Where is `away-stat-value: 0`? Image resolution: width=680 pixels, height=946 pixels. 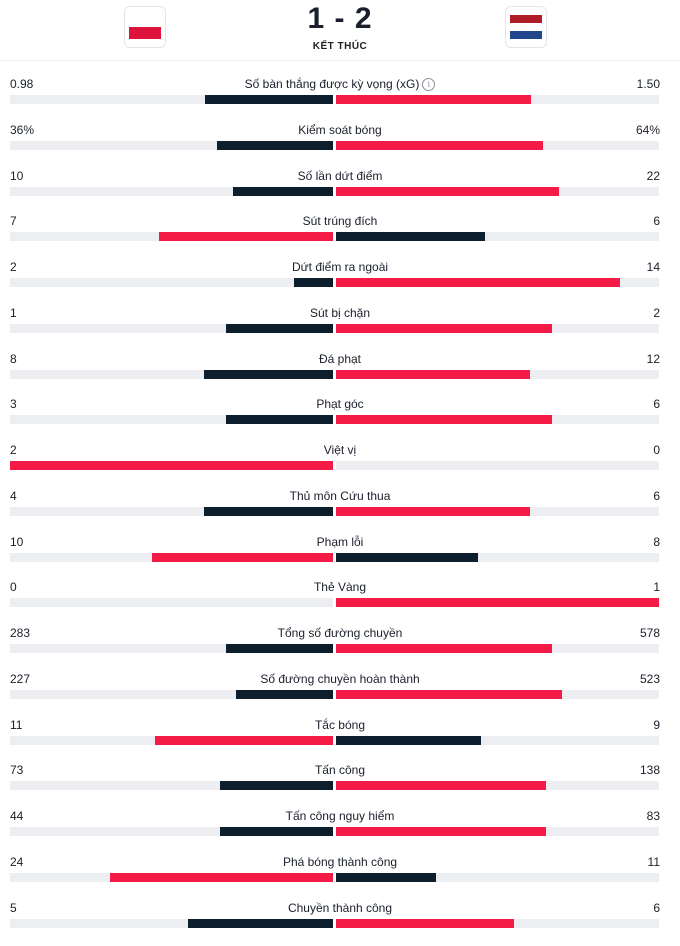 away-stat-value: 0 is located at coordinates (656, 450).